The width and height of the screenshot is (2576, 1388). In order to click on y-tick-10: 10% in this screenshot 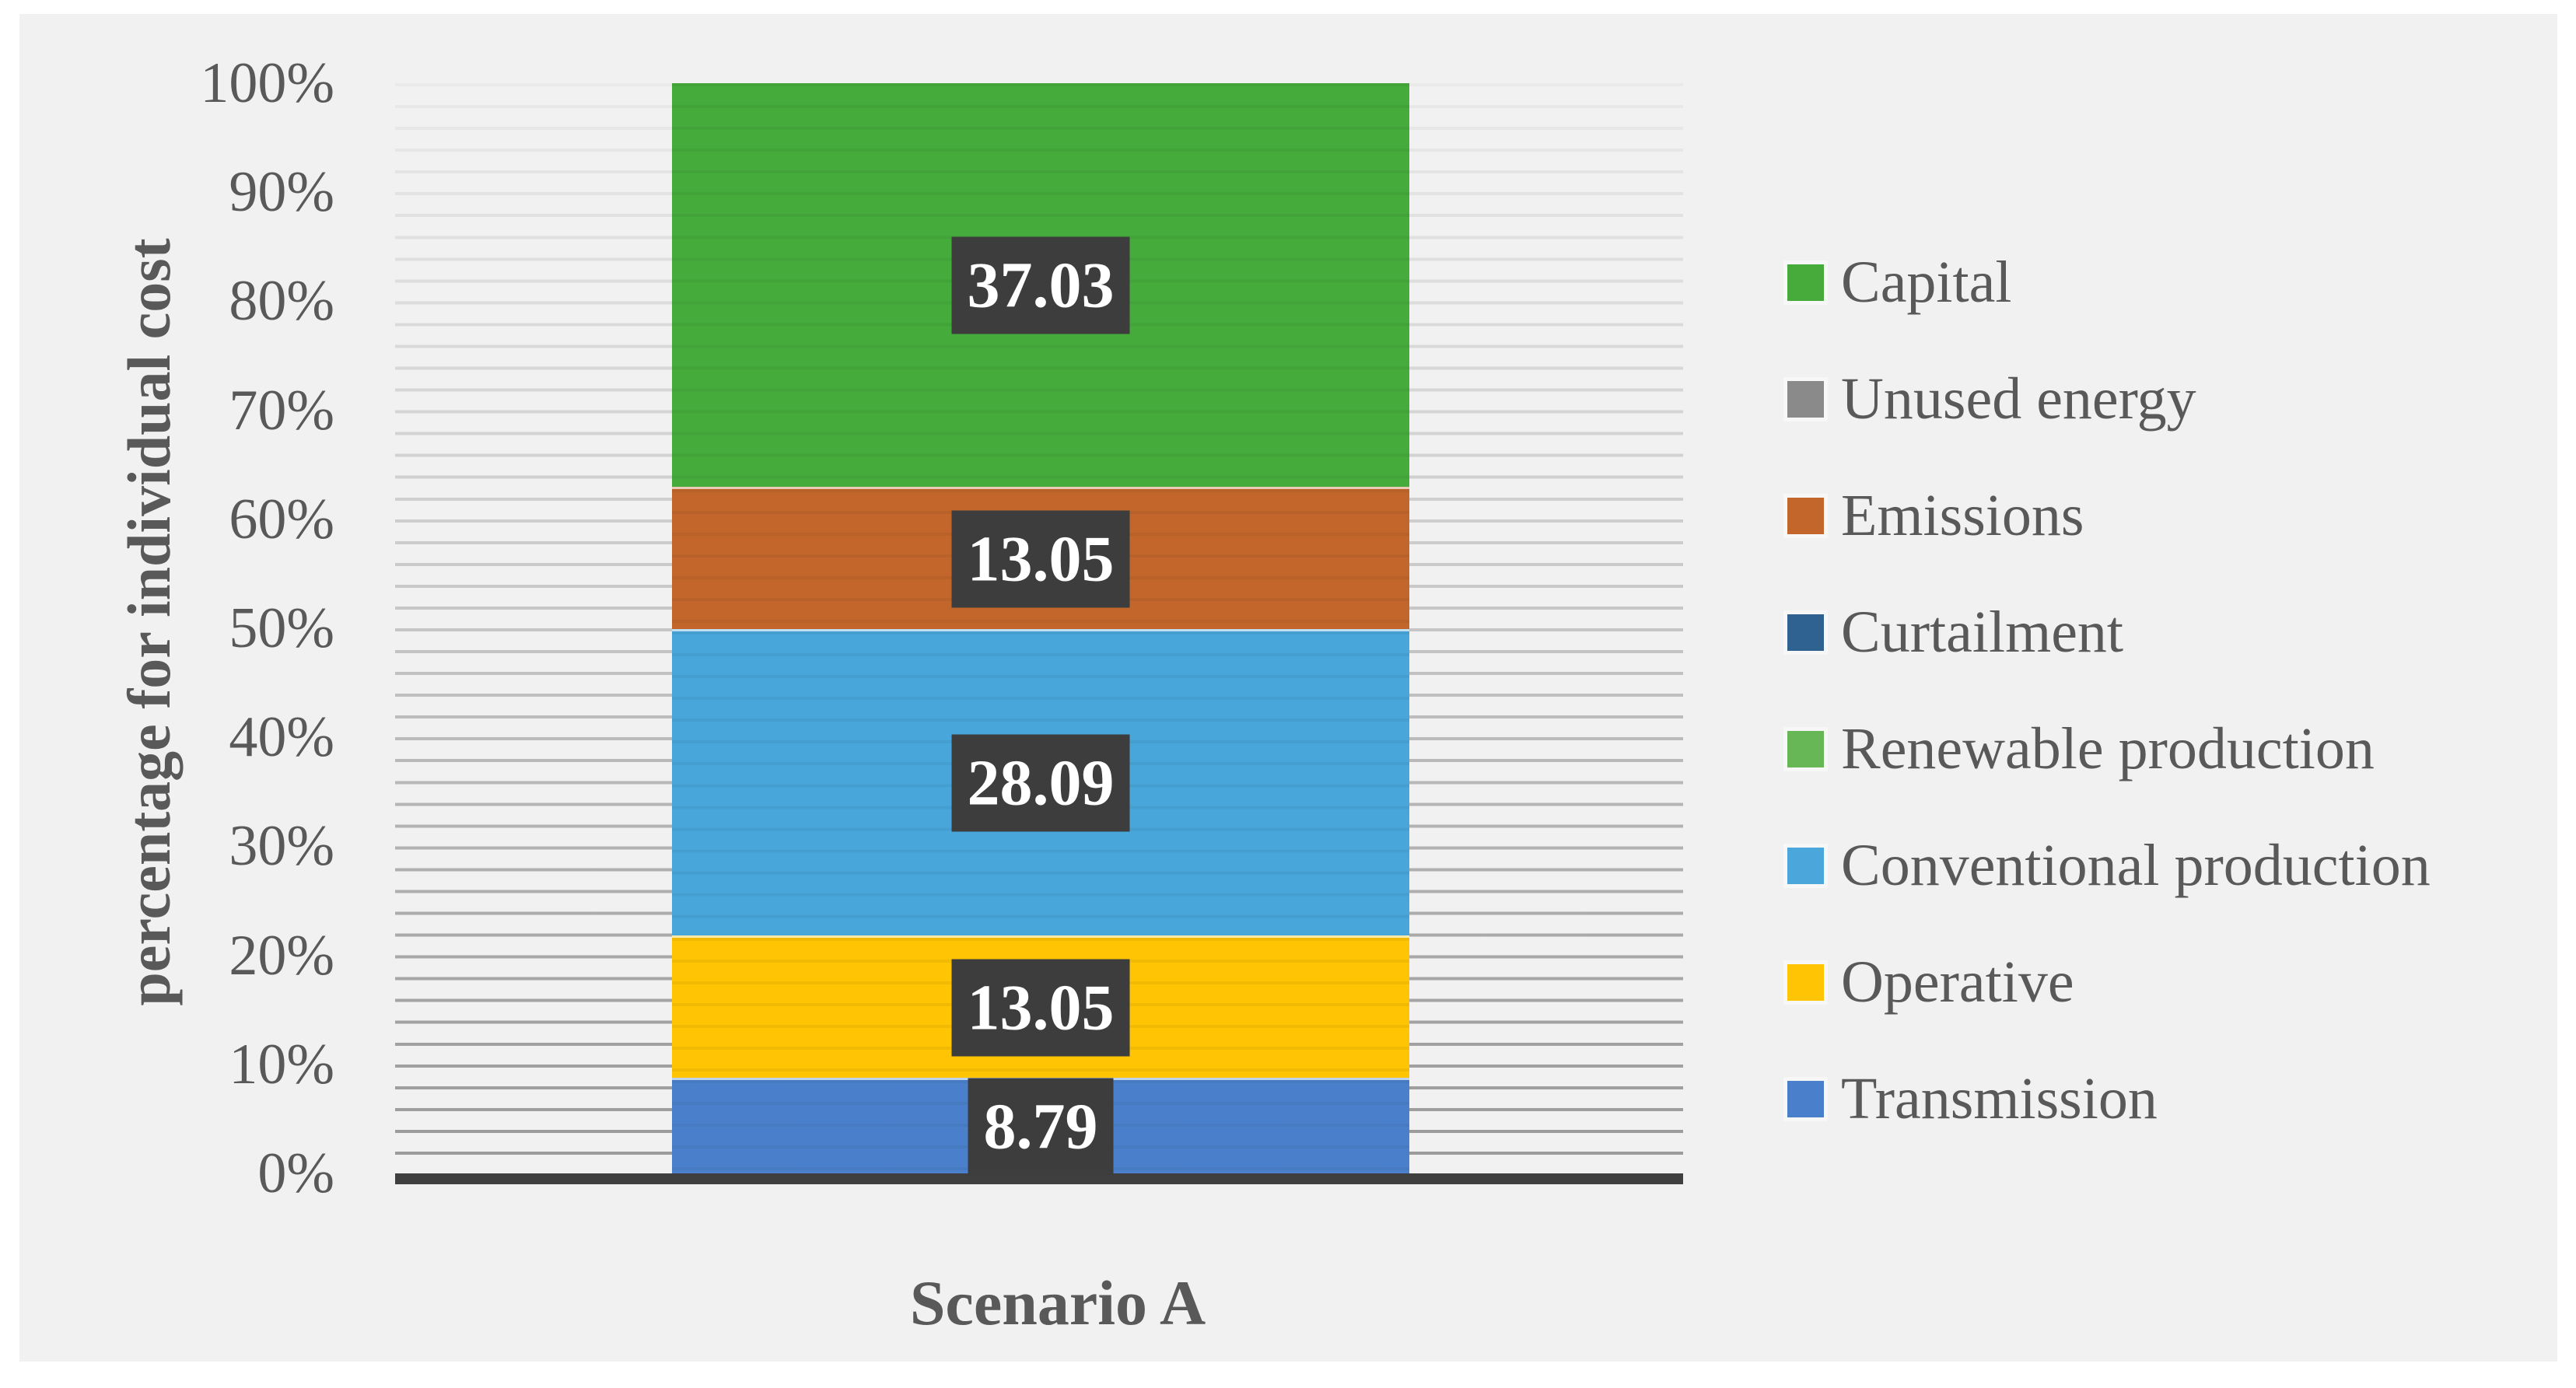, I will do `click(281, 1064)`.